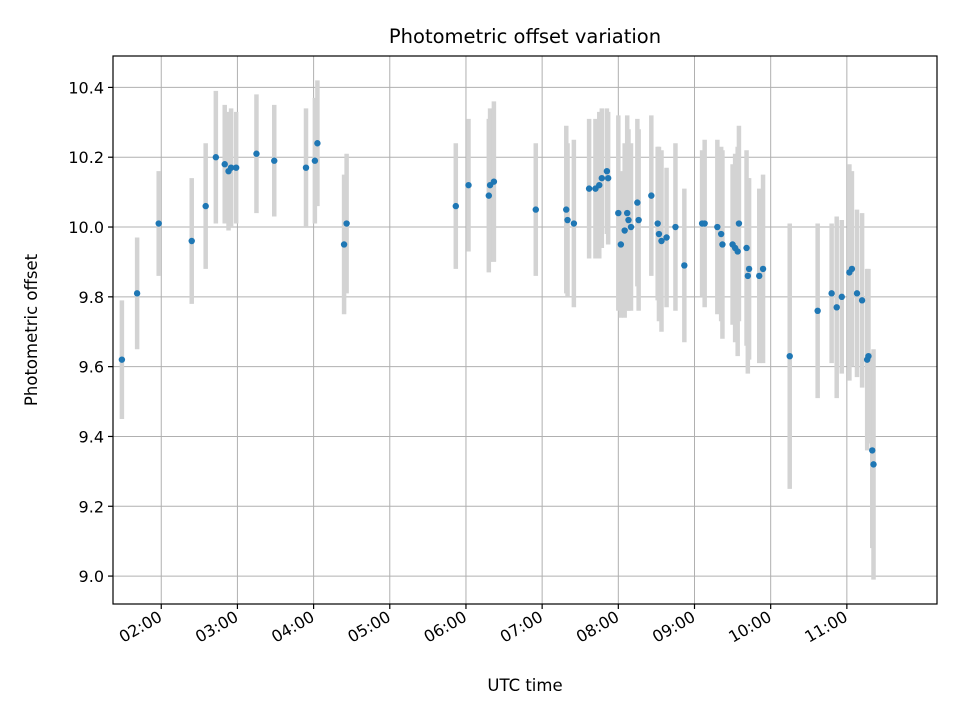 Image resolution: width=960 pixels, height=720 pixels. I want to click on y-tick-label: 10.0, so click(86, 227).